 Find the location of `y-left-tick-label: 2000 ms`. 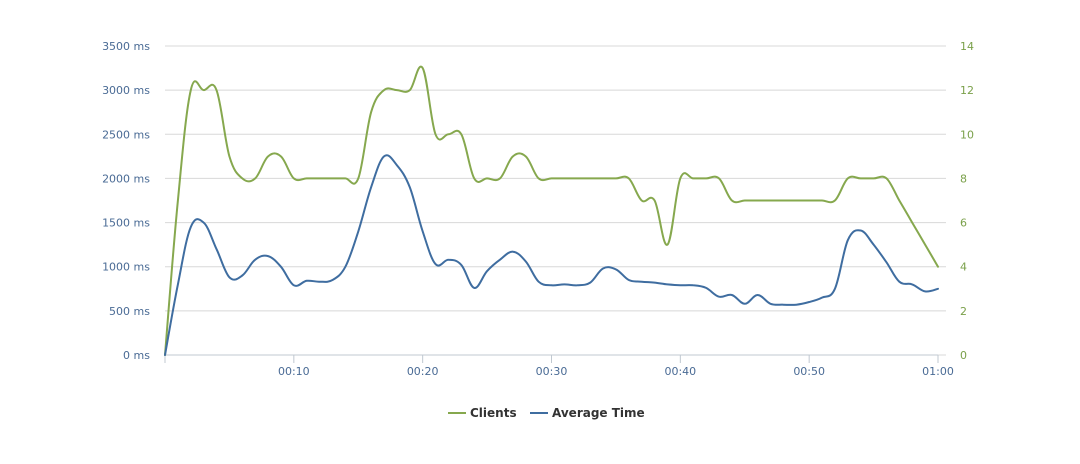

y-left-tick-label: 2000 ms is located at coordinates (126, 178).